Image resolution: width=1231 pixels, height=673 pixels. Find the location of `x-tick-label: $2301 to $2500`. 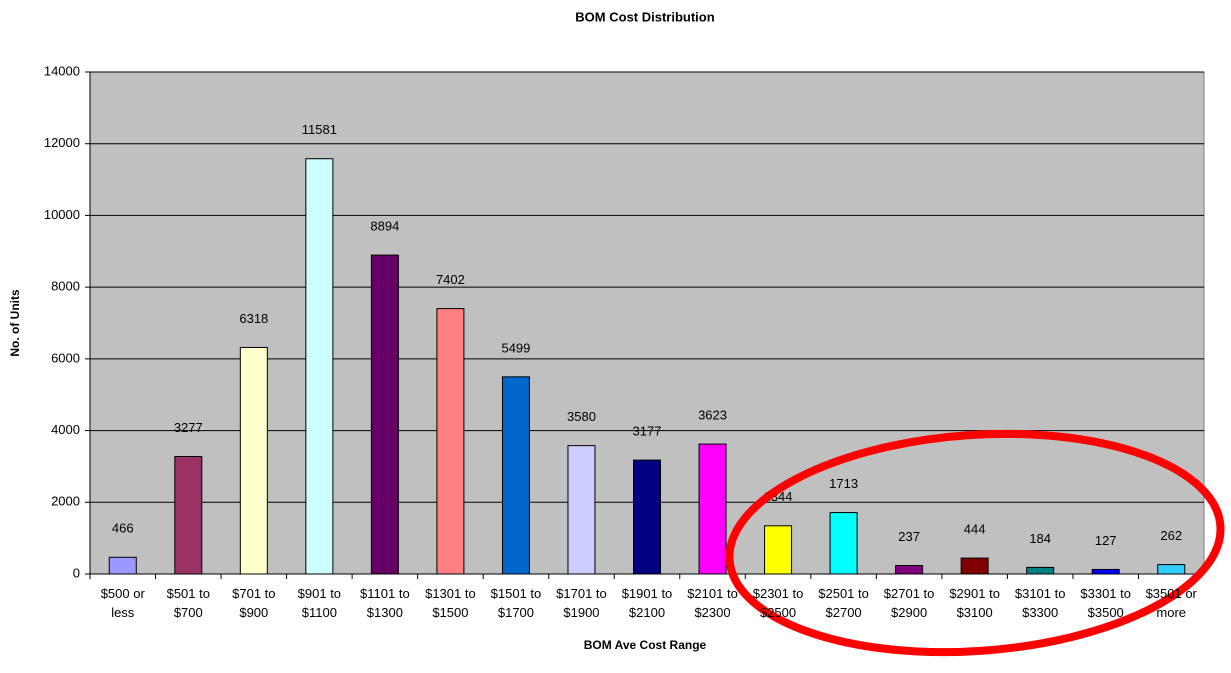

x-tick-label: $2301 to $2500 is located at coordinates (778, 603).